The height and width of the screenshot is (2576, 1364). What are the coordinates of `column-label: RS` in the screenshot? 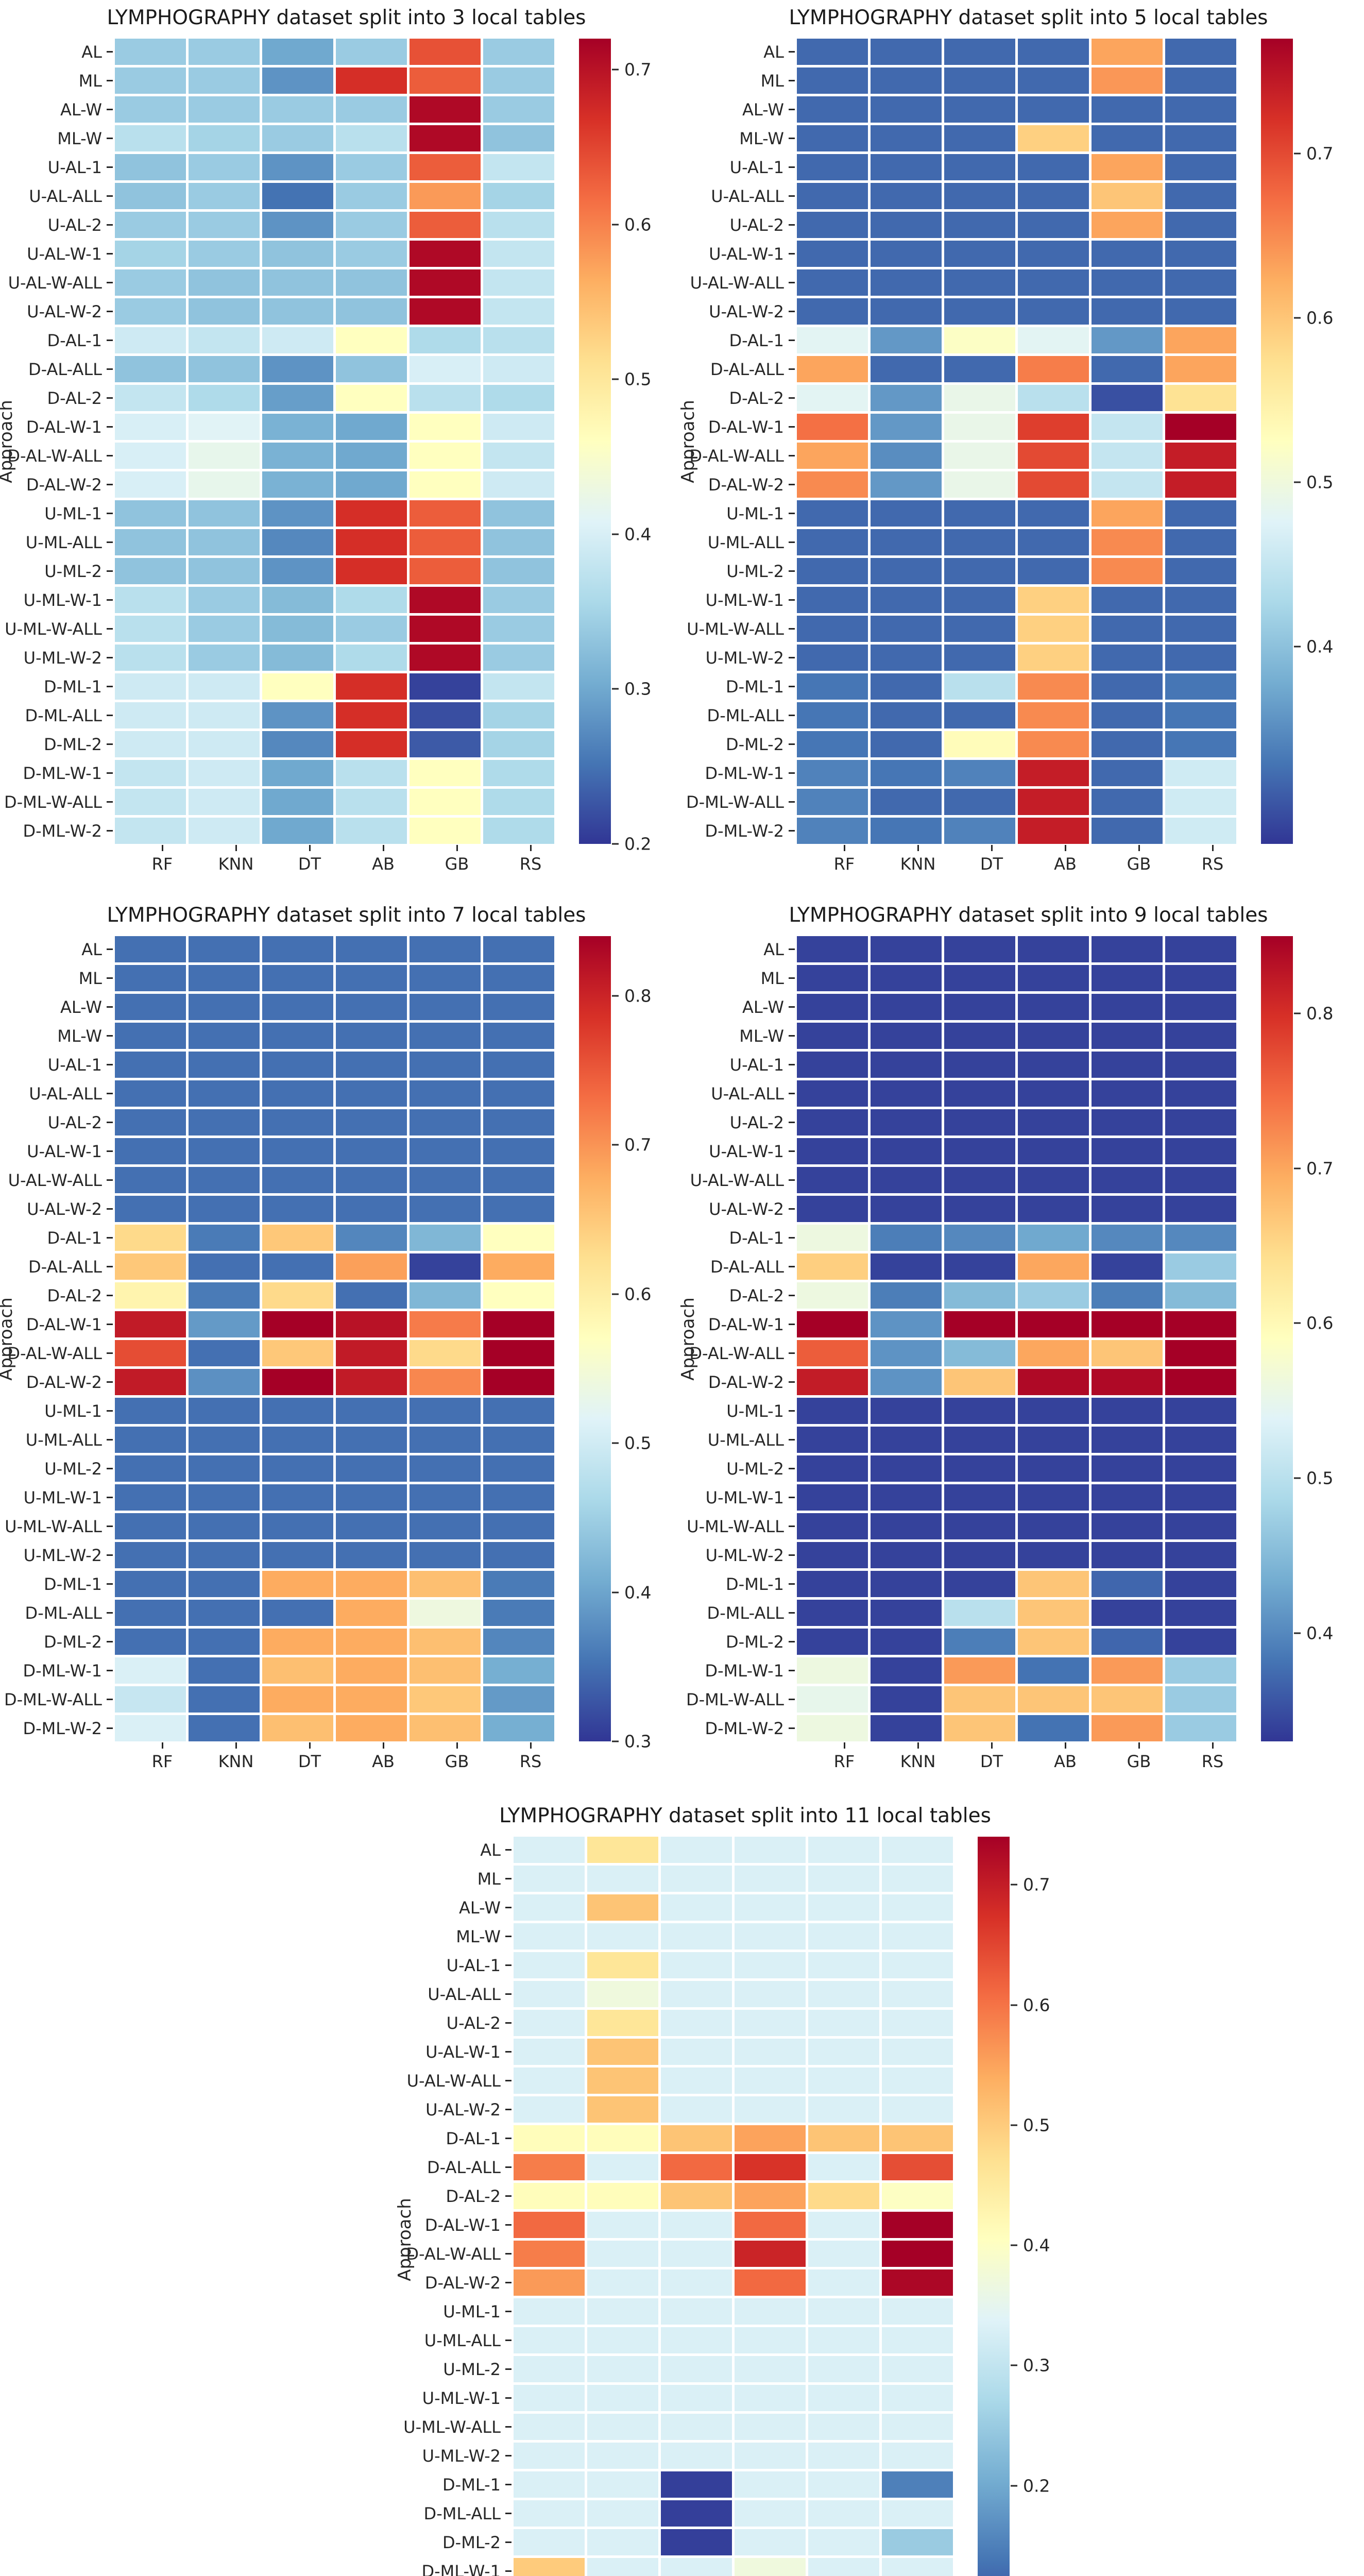 It's located at (1212, 1756).